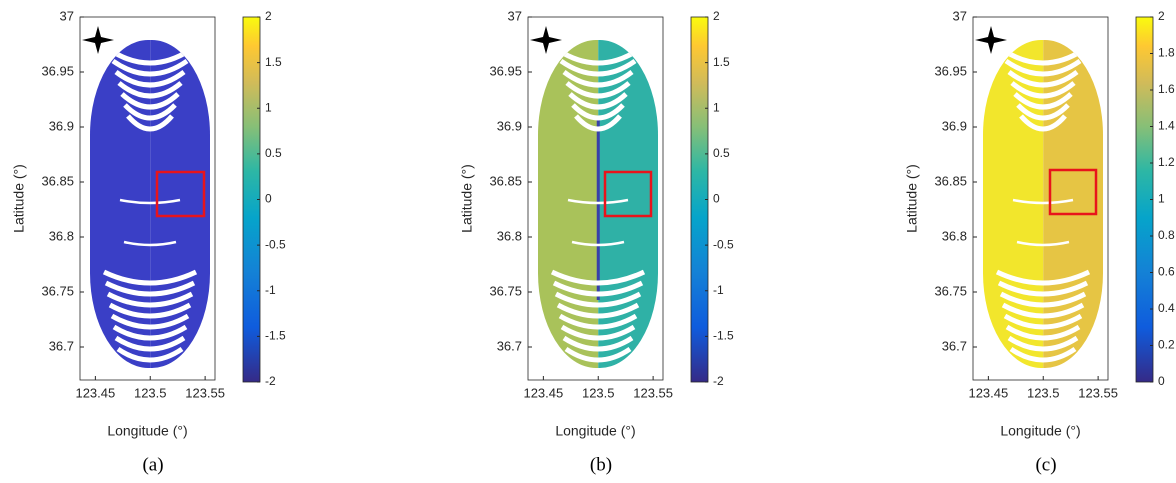 This screenshot has width=1176, height=483. What do you see at coordinates (723, 336) in the screenshot?
I see `colorbar-tick-label: -1.5` at bounding box center [723, 336].